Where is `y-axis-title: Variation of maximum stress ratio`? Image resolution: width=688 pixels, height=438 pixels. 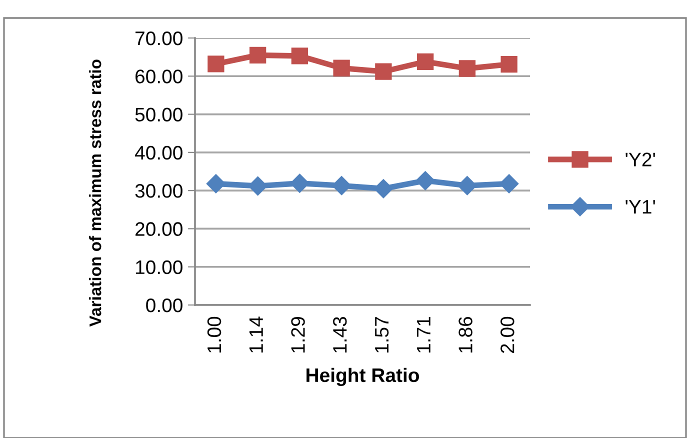 y-axis-title: Variation of maximum stress ratio is located at coordinates (95, 193).